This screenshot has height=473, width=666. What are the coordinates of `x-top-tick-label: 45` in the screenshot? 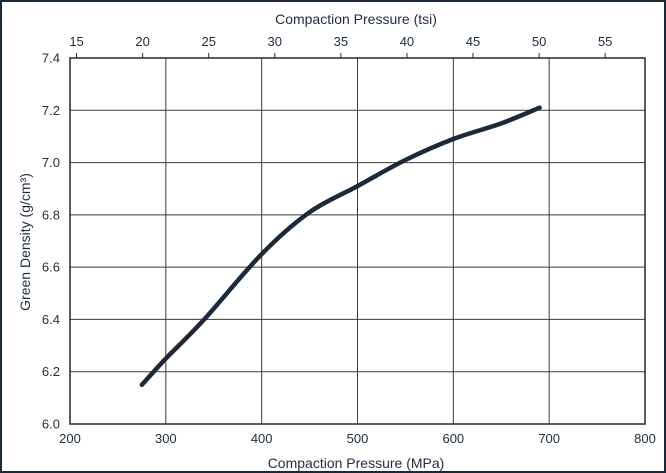 It's located at (473, 41).